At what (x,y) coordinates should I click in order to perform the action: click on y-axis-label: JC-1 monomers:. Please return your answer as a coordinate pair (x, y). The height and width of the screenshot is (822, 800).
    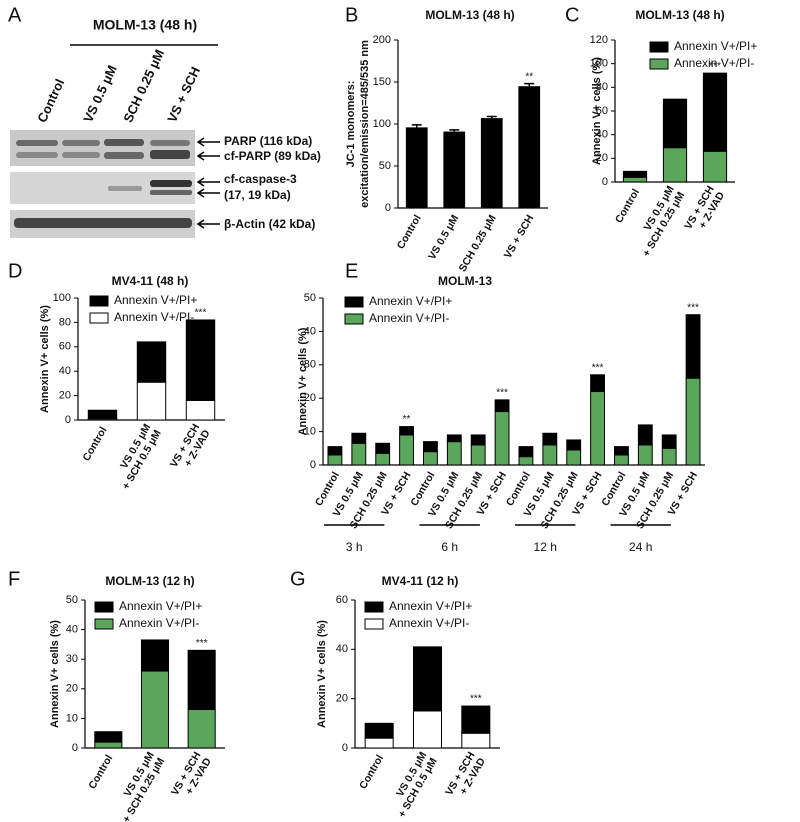
    Looking at the image, I should click on (351, 124).